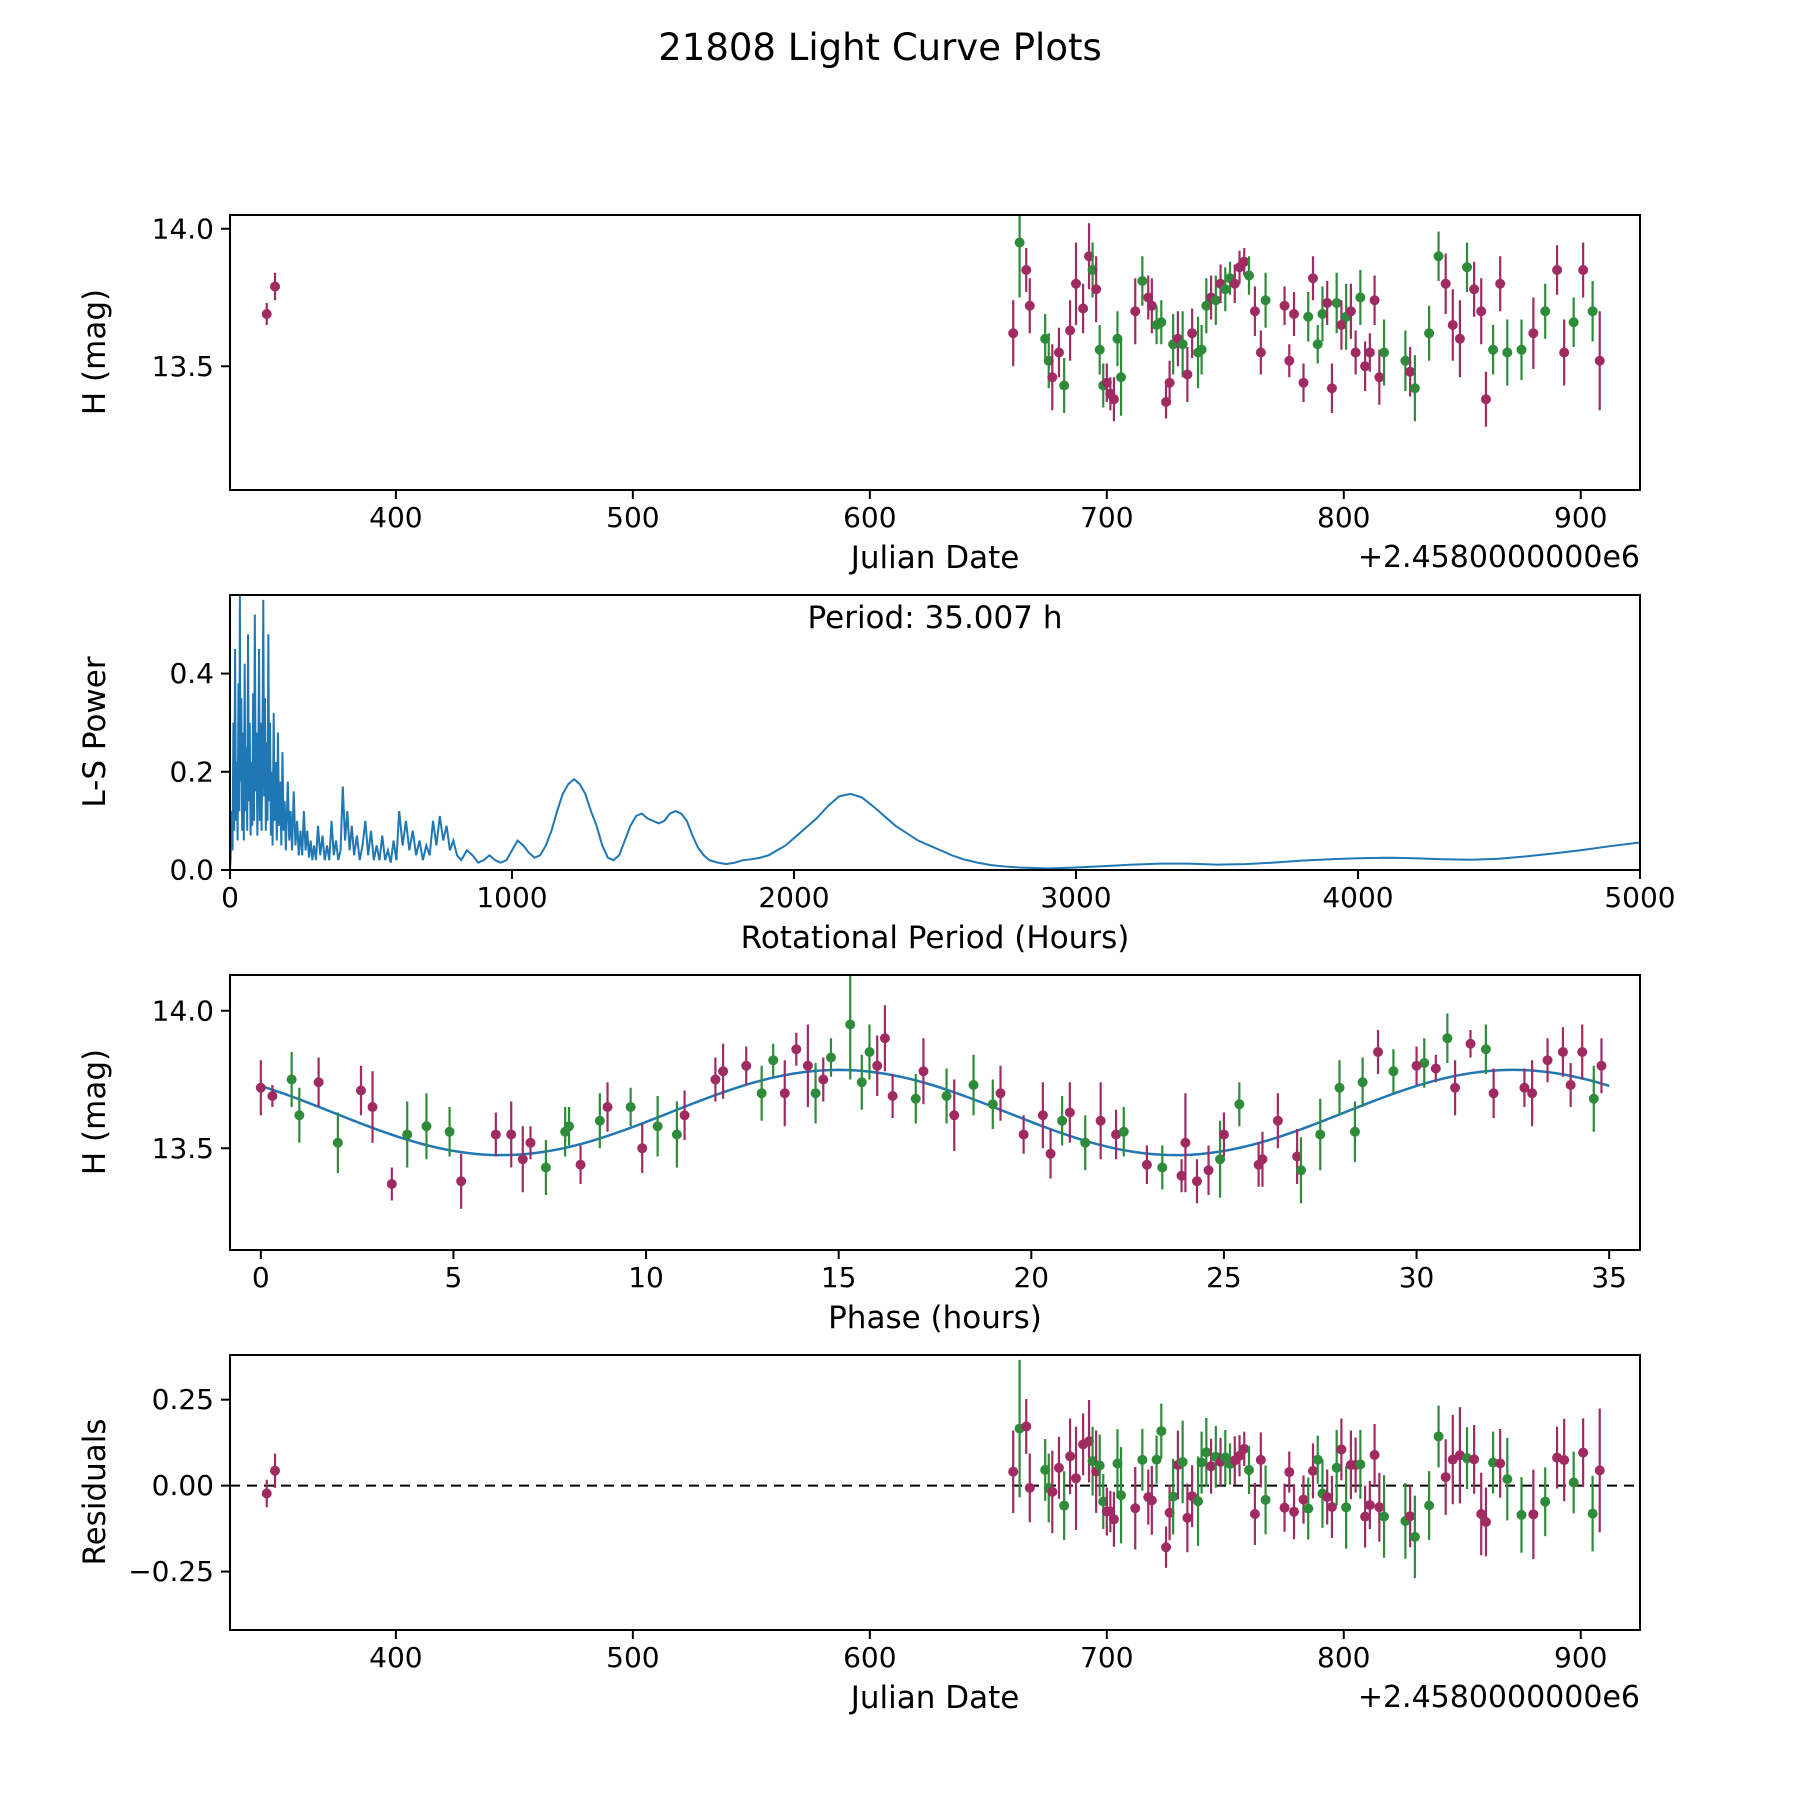  Describe the element at coordinates (261, 1277) in the screenshot. I see `x-tick-label: 0` at that location.